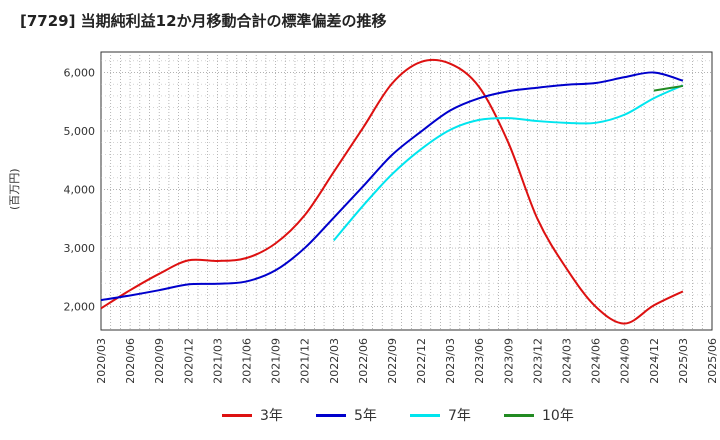  Describe the element at coordinates (188, 361) in the screenshot. I see `x-tick-label: 2020/12` at that location.